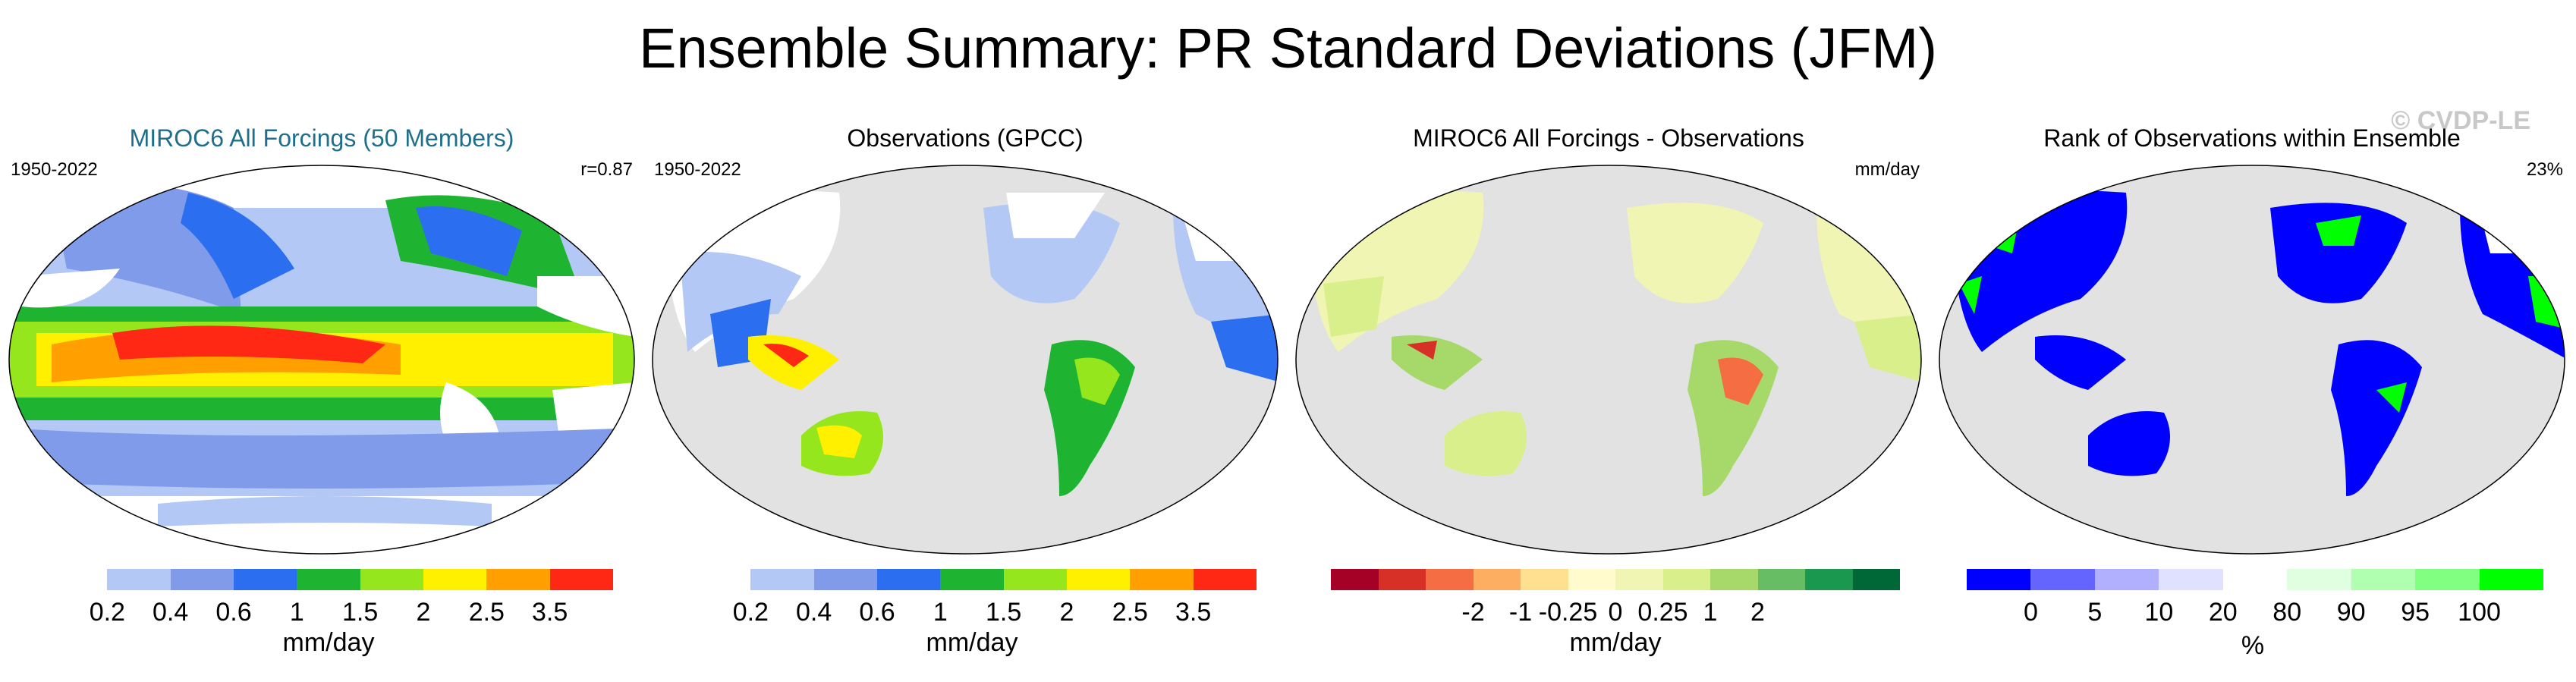 The height and width of the screenshot is (682, 2576). I want to click on colorbar-tick-label: 95, so click(2415, 612).